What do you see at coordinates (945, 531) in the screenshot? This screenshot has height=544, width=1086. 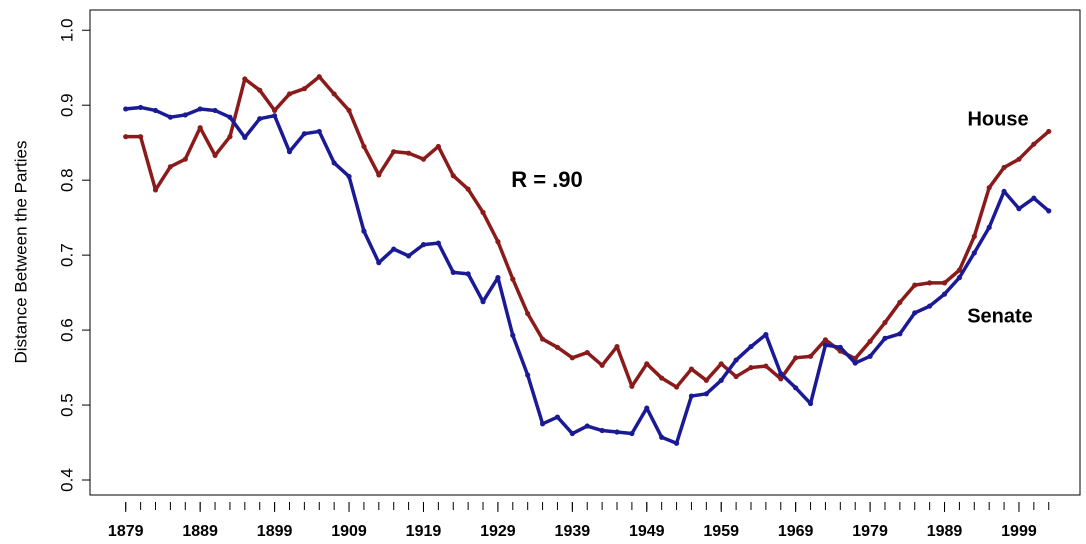 I see `x-tick-label: 1989` at bounding box center [945, 531].